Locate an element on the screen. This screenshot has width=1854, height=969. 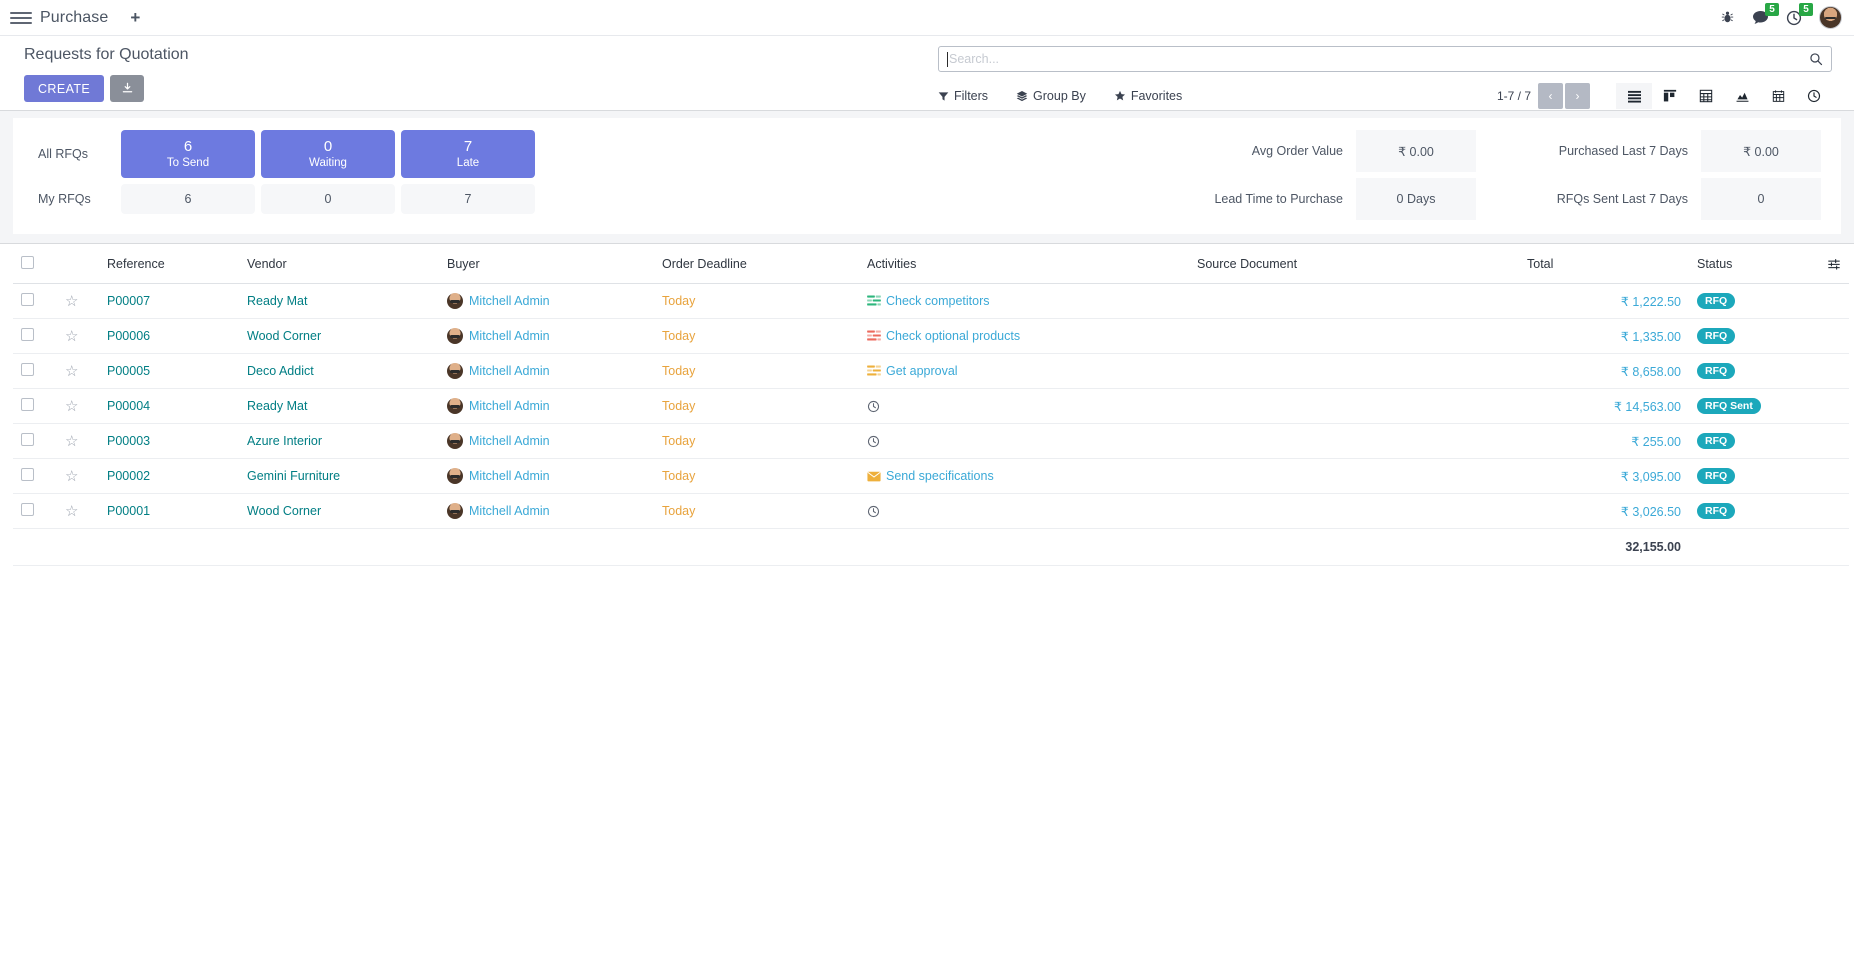
cell-reference: P00003 is located at coordinates (169, 441).